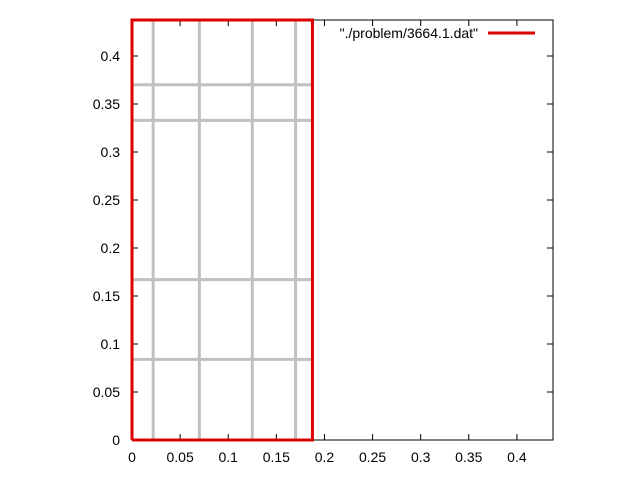 The image size is (640, 480). What do you see at coordinates (116, 440) in the screenshot?
I see `y-tick-label: 0` at bounding box center [116, 440].